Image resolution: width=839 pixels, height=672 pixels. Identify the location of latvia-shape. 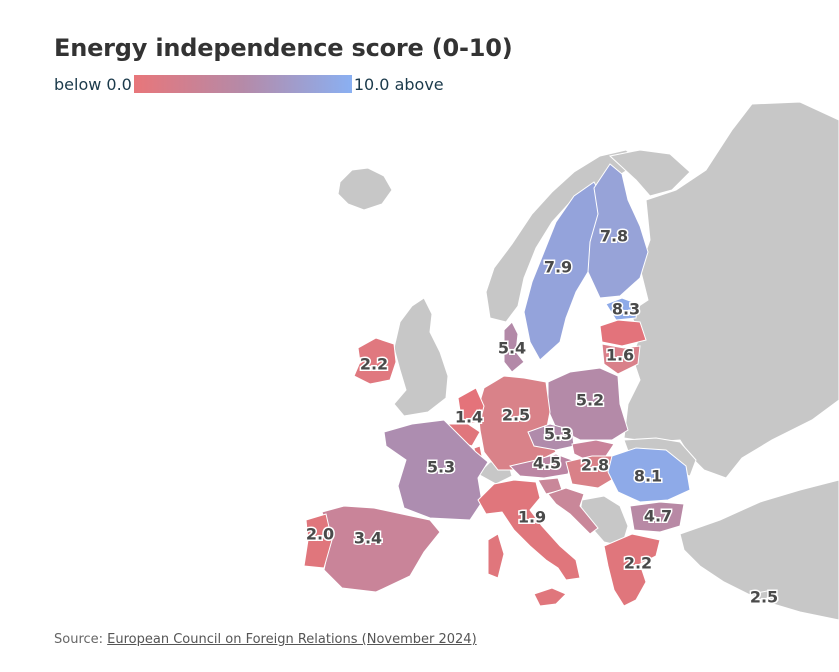
(623, 333).